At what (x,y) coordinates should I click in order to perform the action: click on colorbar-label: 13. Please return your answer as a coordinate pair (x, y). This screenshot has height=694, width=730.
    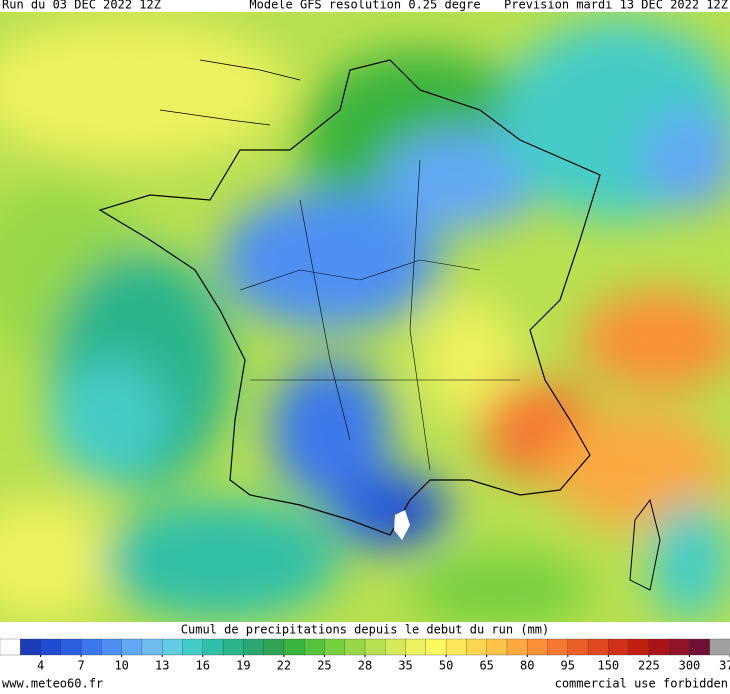
    Looking at the image, I should click on (162, 666).